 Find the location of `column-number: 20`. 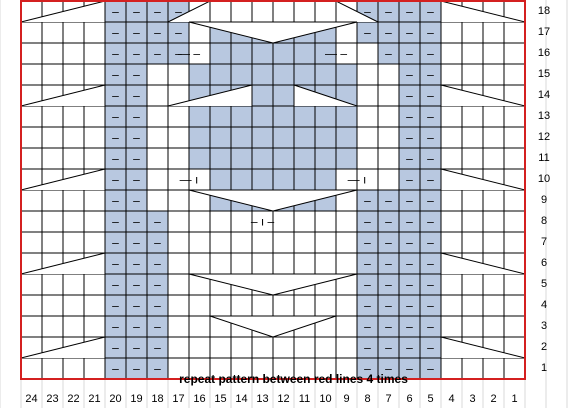

column-number: 20 is located at coordinates (115, 399).